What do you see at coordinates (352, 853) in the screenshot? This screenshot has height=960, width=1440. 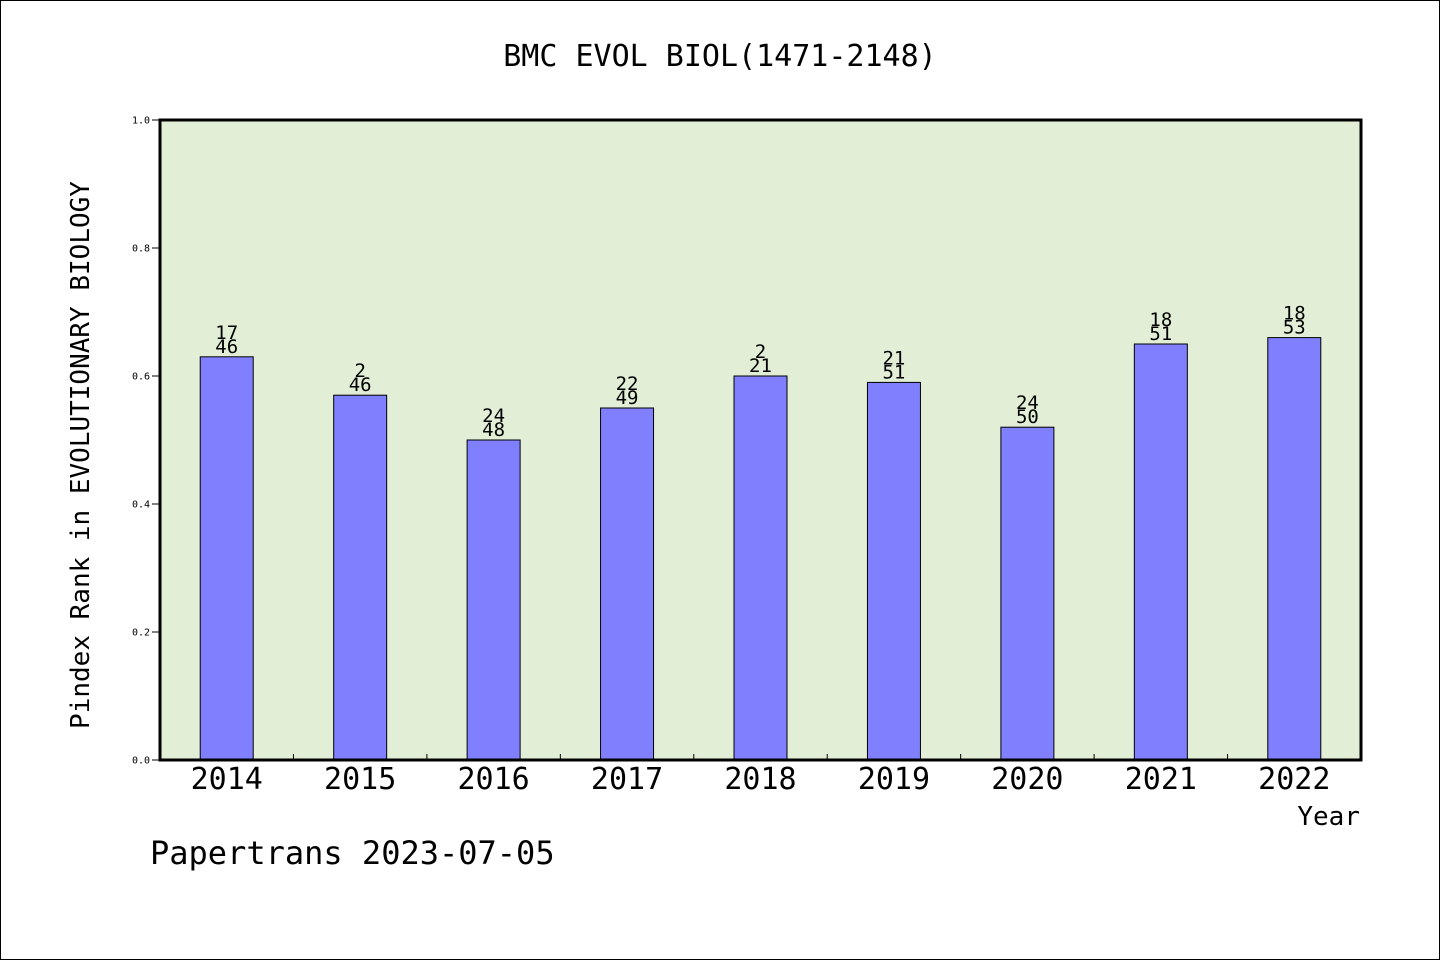 I see `footer-watermark: Papertrans 2023-07-05` at bounding box center [352, 853].